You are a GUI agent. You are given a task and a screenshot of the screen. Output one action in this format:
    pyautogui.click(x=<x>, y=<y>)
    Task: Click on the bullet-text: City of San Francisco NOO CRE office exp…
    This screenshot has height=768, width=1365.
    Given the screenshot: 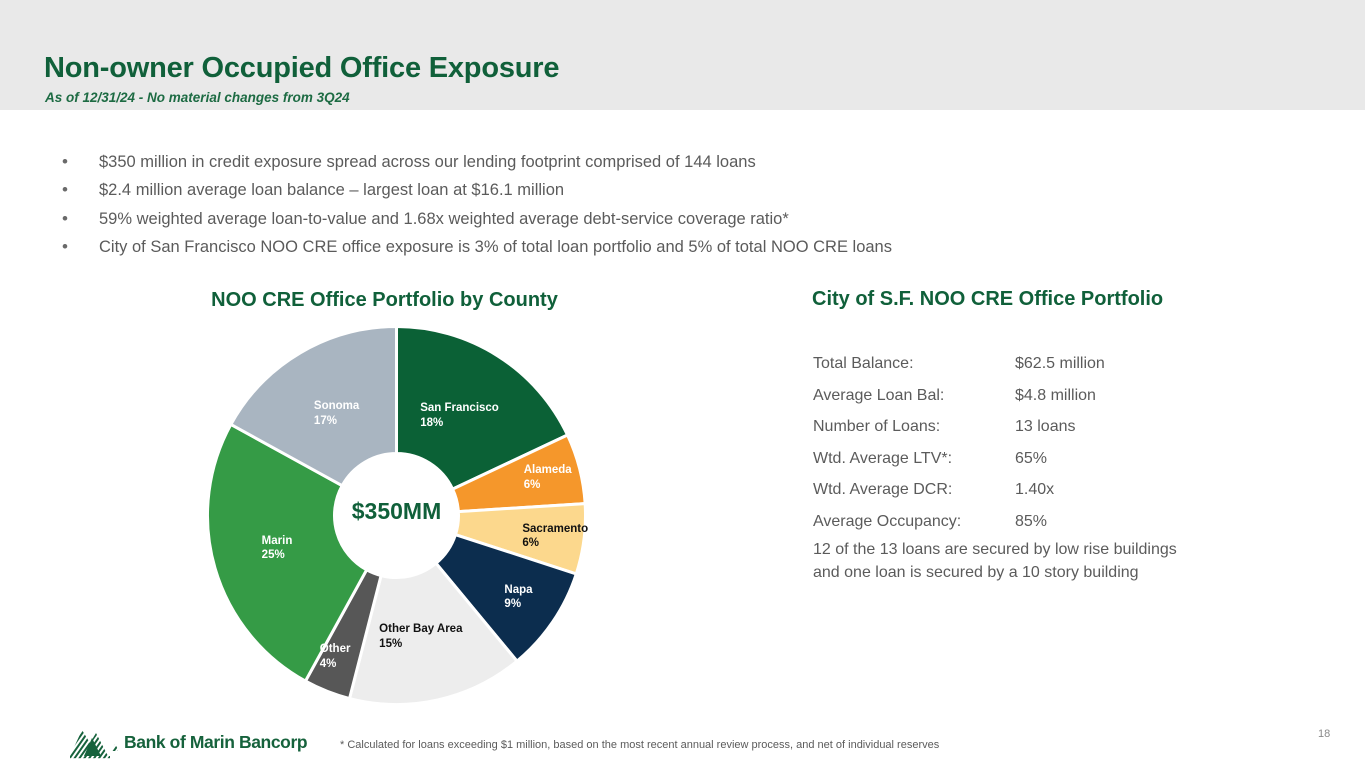 What is the action you would take?
    pyautogui.click(x=495, y=247)
    